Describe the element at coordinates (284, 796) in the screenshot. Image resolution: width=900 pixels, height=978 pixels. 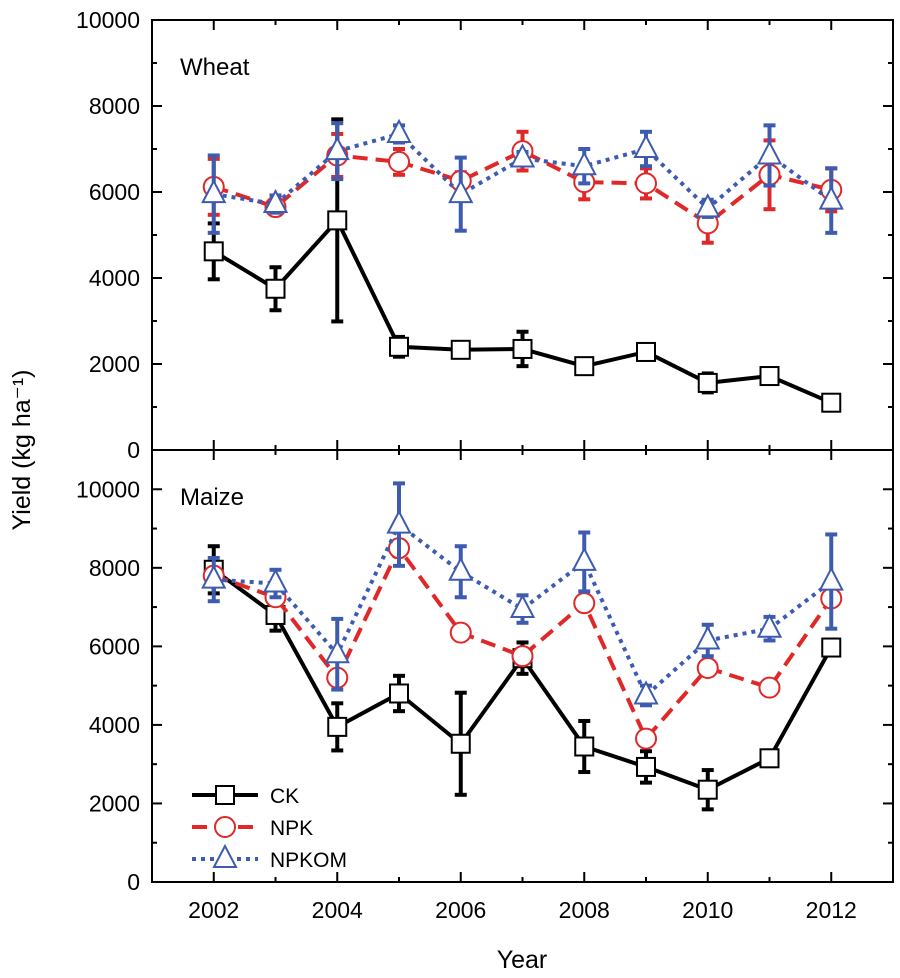
I see `legend-label: CK` at that location.